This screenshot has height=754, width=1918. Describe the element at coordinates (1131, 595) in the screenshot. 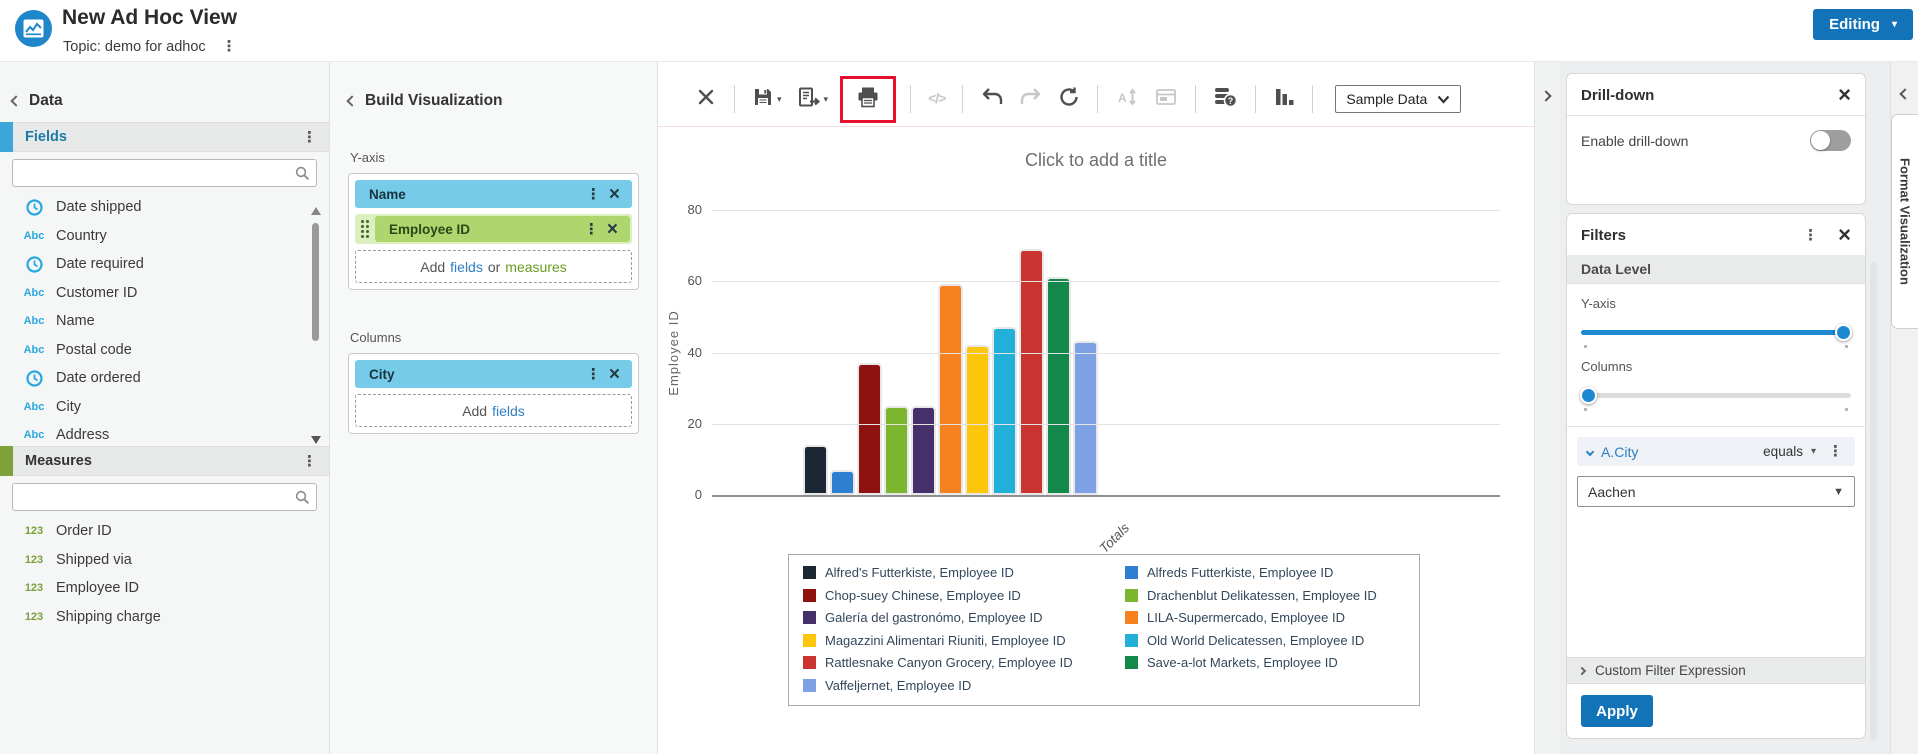

I see `legend-swatch` at that location.